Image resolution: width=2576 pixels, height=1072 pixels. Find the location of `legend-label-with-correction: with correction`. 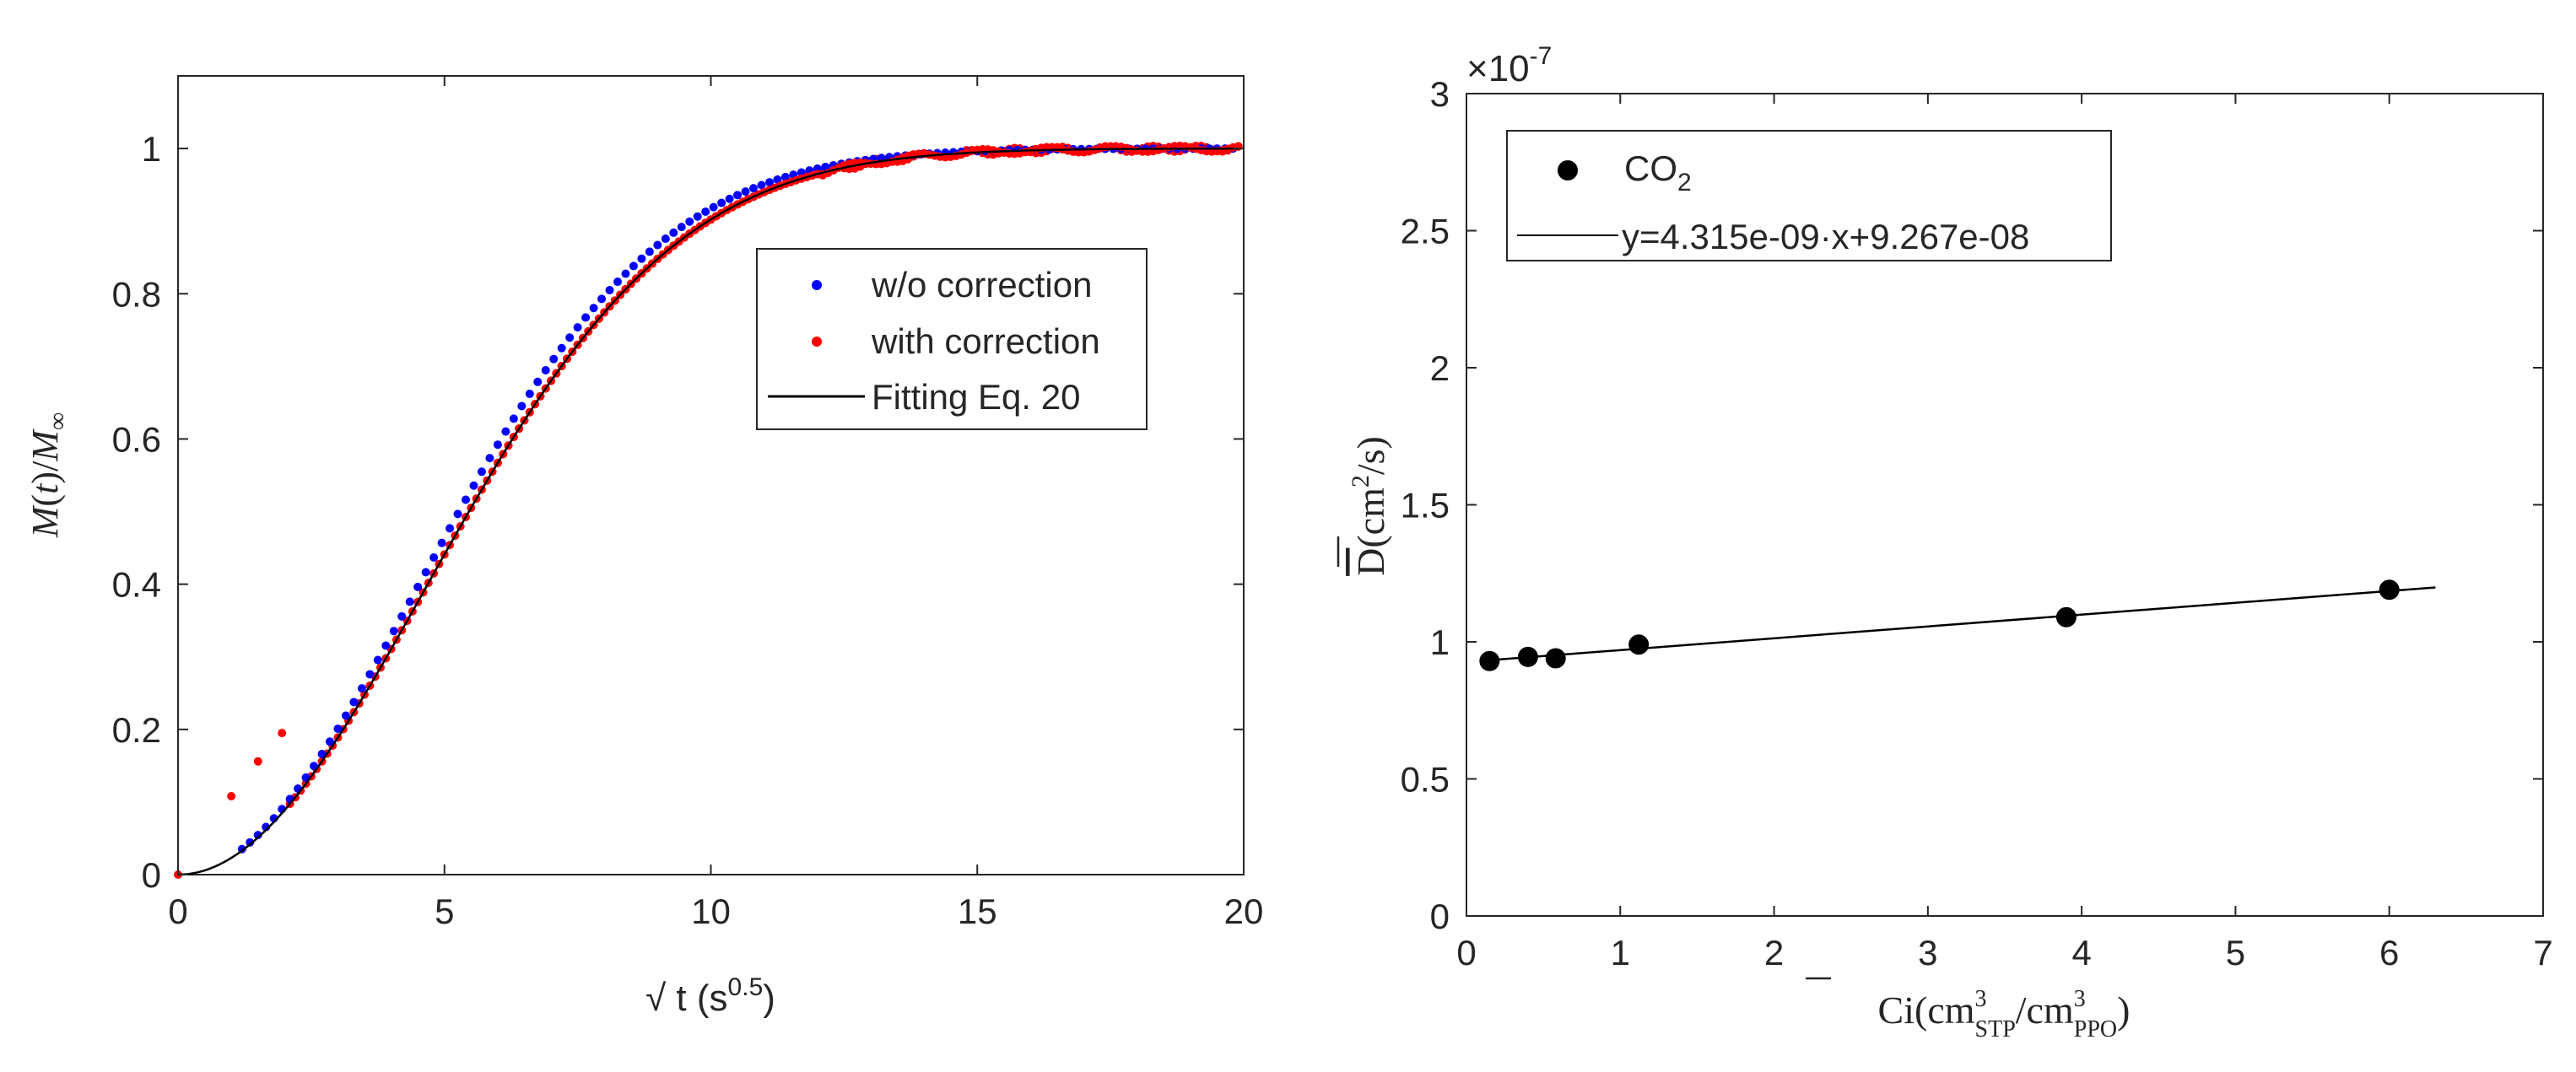

legend-label-with-correction: with correction is located at coordinates (985, 341).